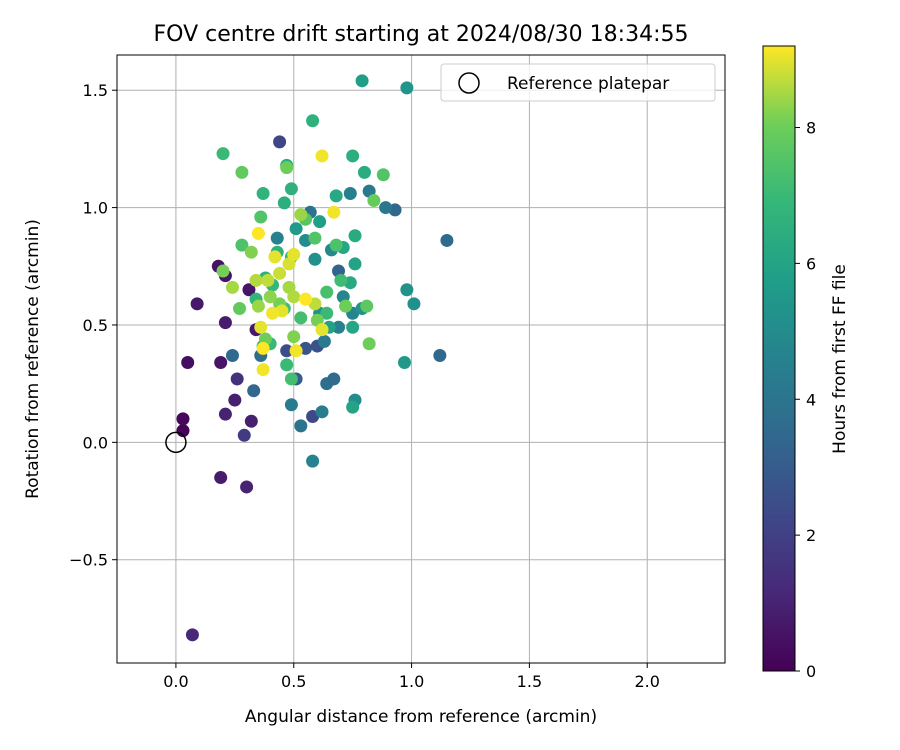 Image resolution: width=900 pixels, height=750 pixels. I want to click on y-tick-label-3: 1.0, so click(95, 208).